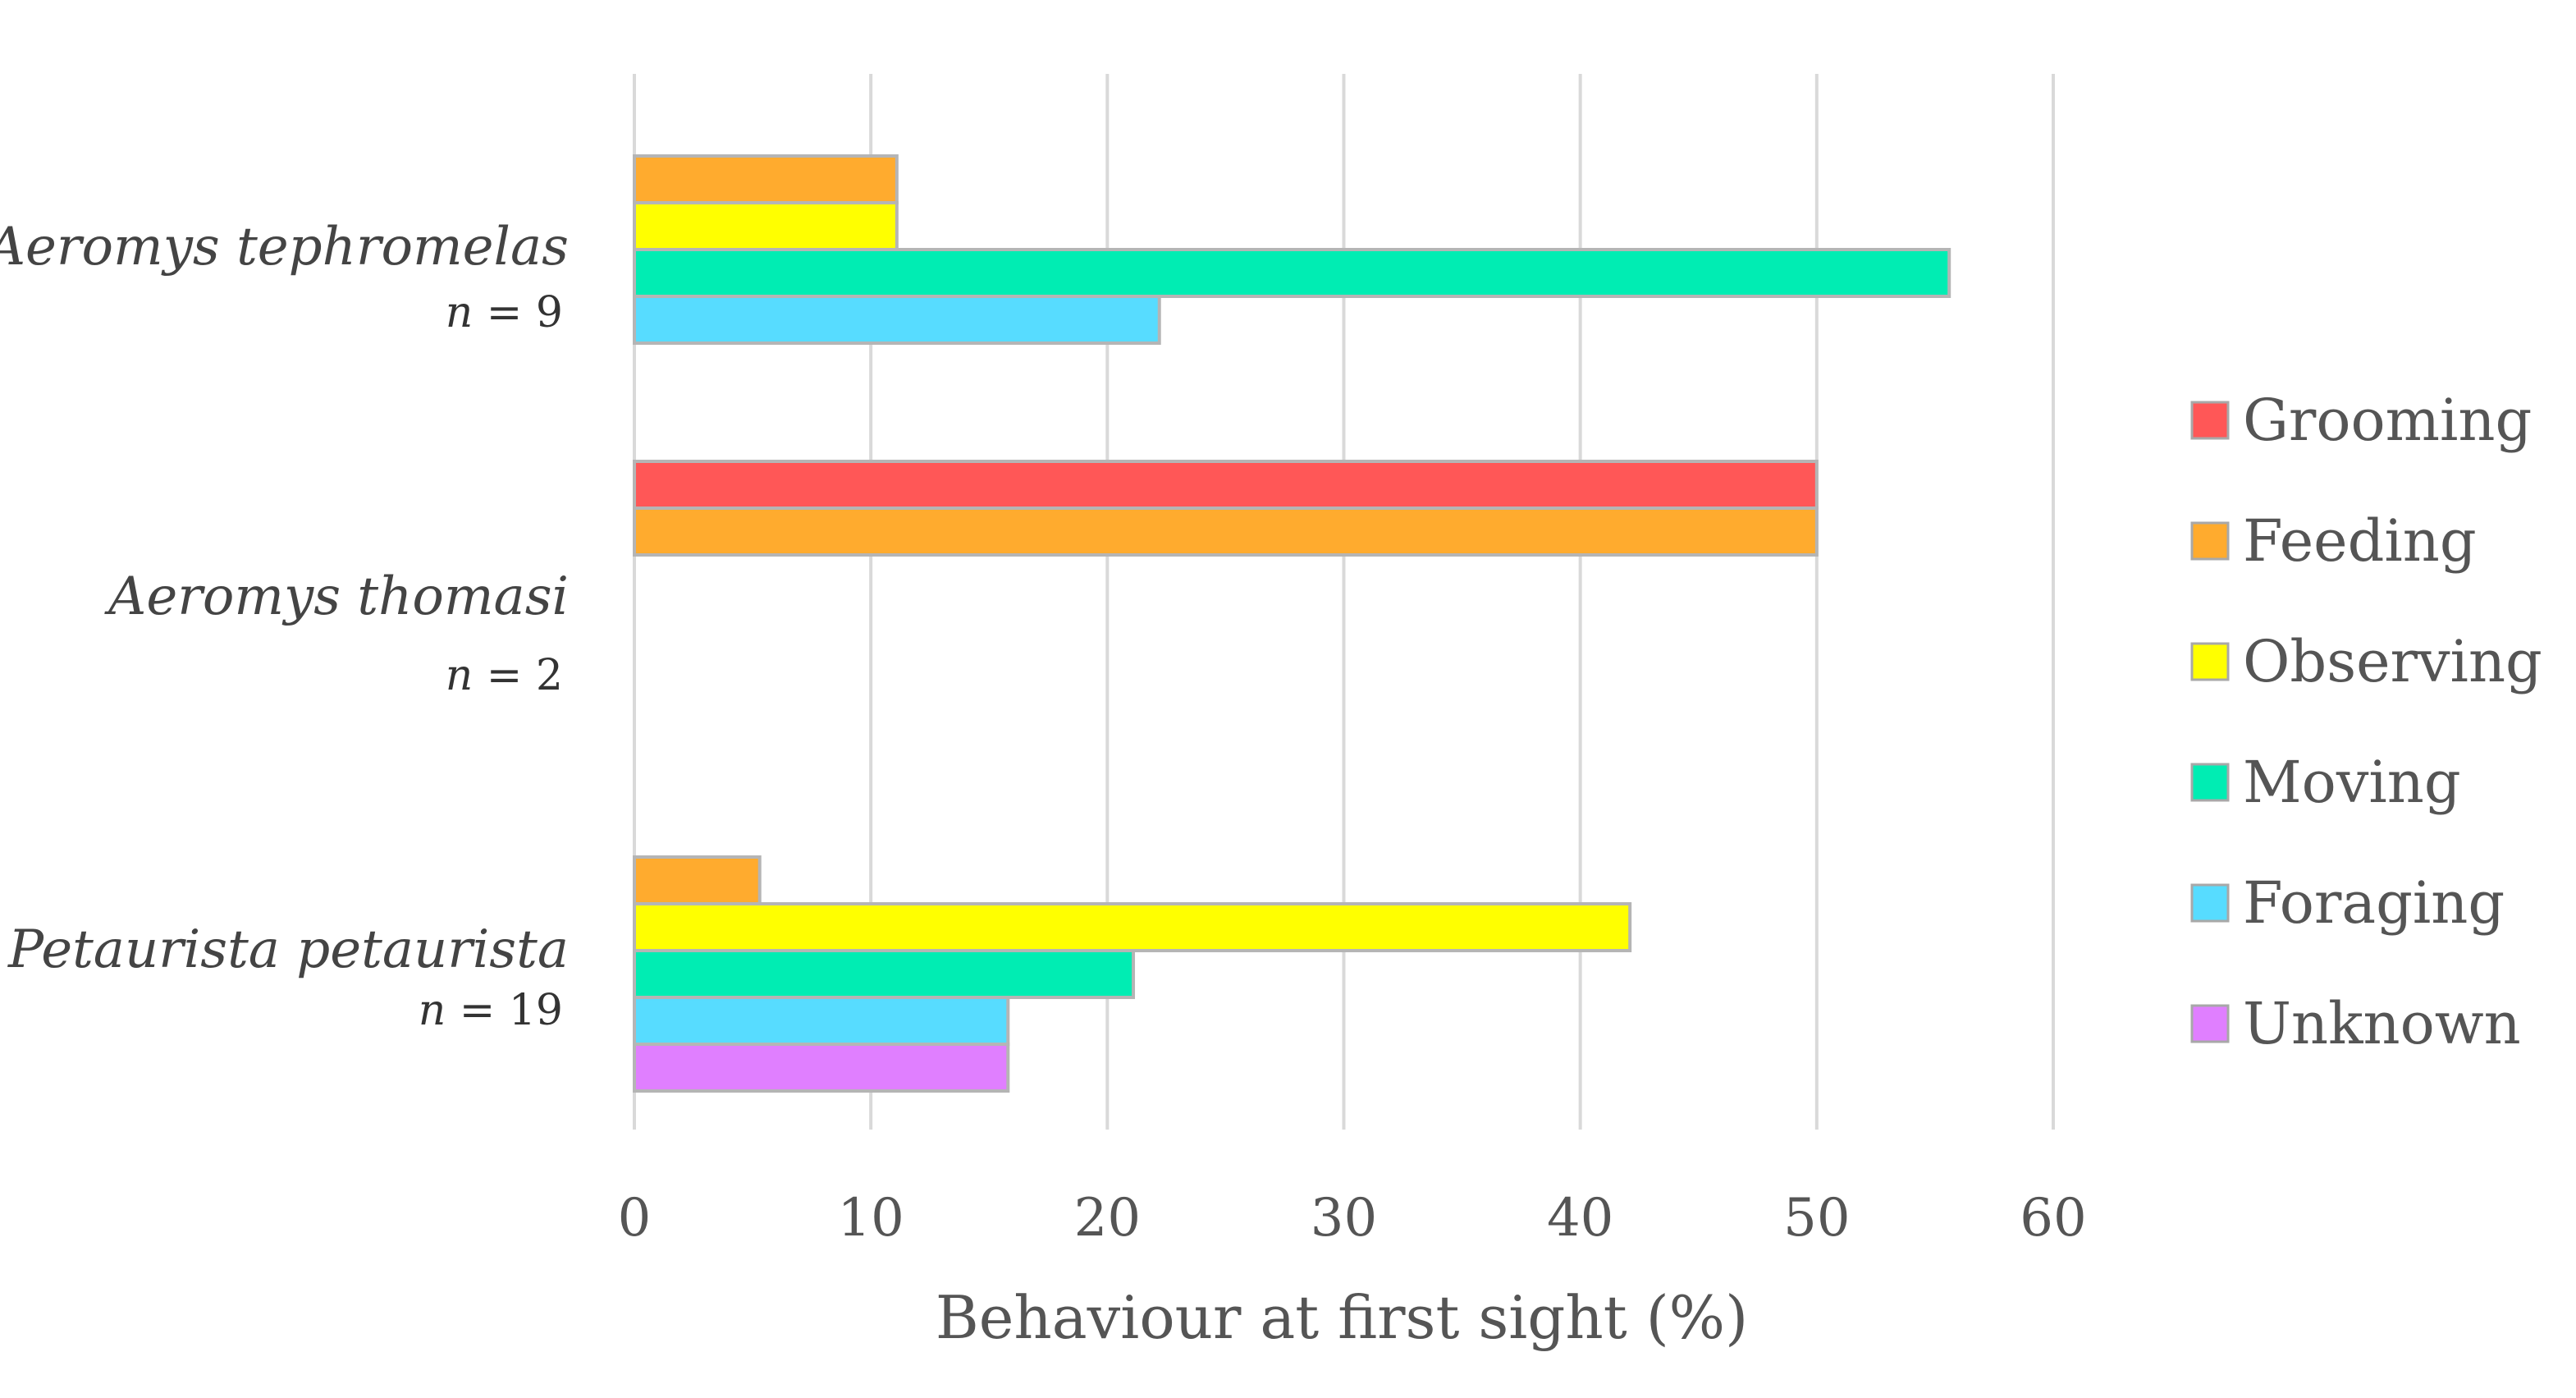 The height and width of the screenshot is (1398, 2576). What do you see at coordinates (1107, 1218) in the screenshot?
I see `x-tick-label: 20` at bounding box center [1107, 1218].